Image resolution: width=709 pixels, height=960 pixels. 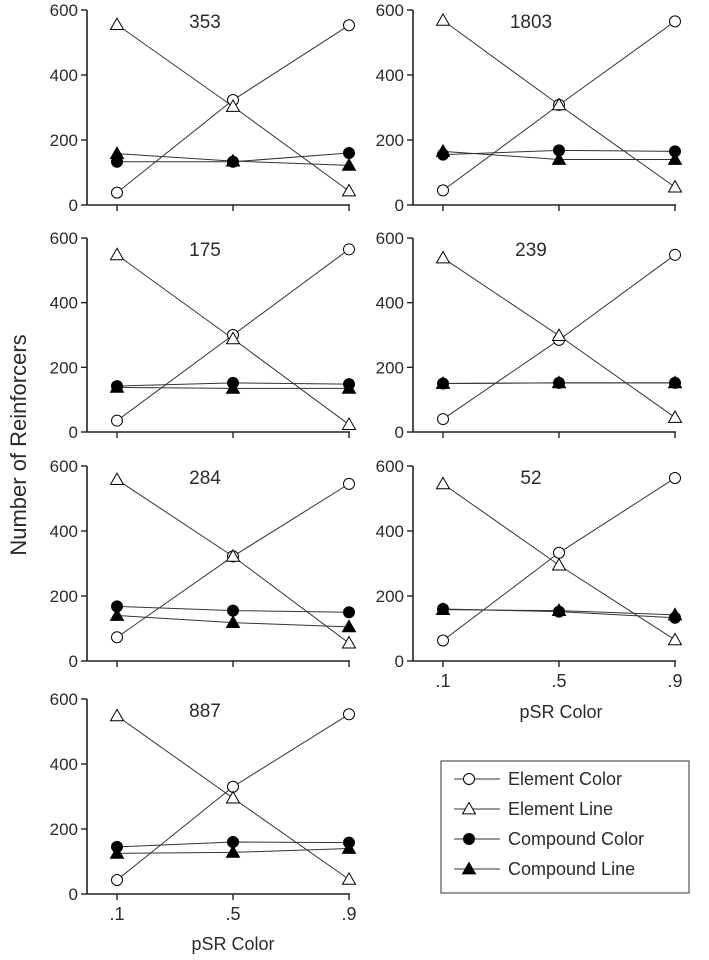 I want to click on x-tick-label: .9, so click(x=348, y=914).